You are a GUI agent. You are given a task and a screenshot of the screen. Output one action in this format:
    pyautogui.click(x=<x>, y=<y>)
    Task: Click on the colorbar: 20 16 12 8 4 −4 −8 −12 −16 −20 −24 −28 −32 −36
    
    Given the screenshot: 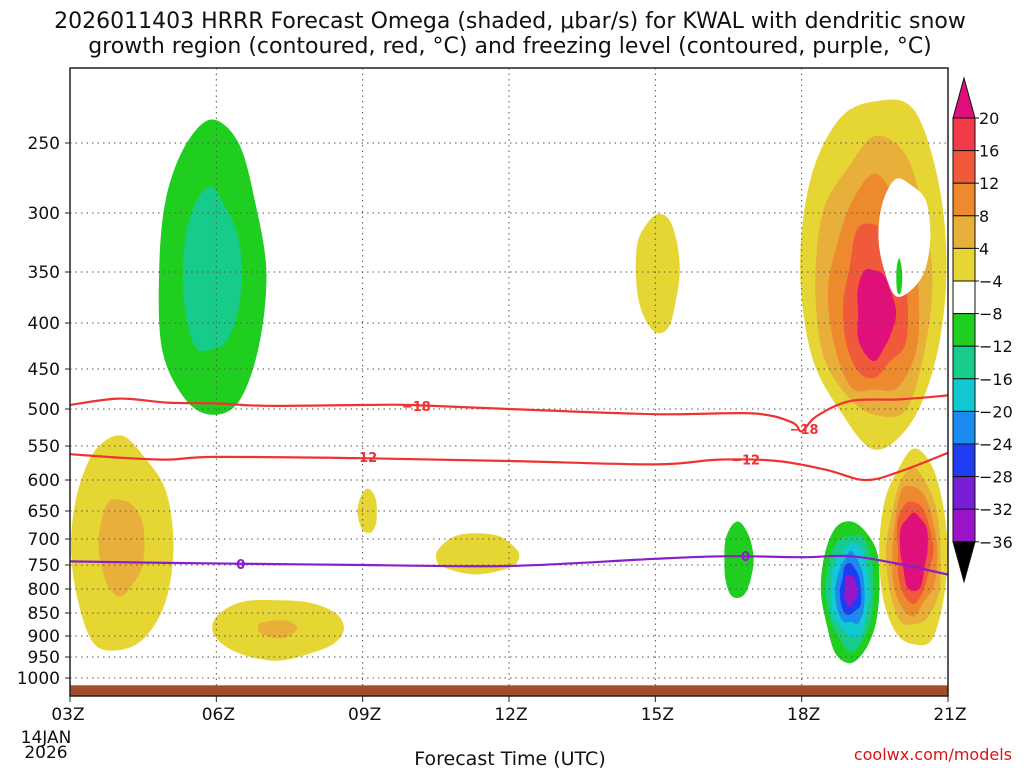 What is the action you would take?
    pyautogui.click(x=982, y=330)
    